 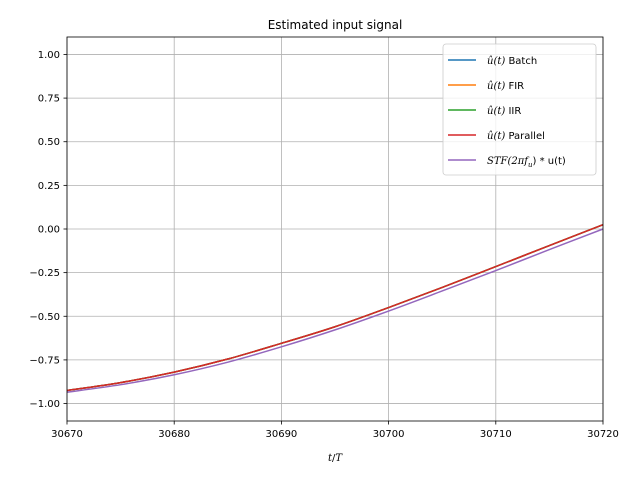 I want to click on legend-entry-4: û(t) Parallel, so click(x=516, y=136).